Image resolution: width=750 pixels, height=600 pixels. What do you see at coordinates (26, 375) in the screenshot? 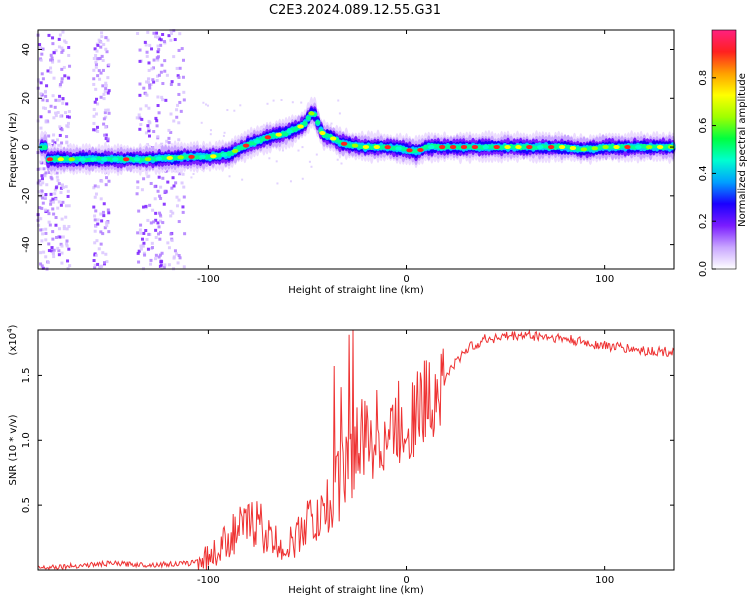
I see `y-tick-label: 1.5` at bounding box center [26, 375].